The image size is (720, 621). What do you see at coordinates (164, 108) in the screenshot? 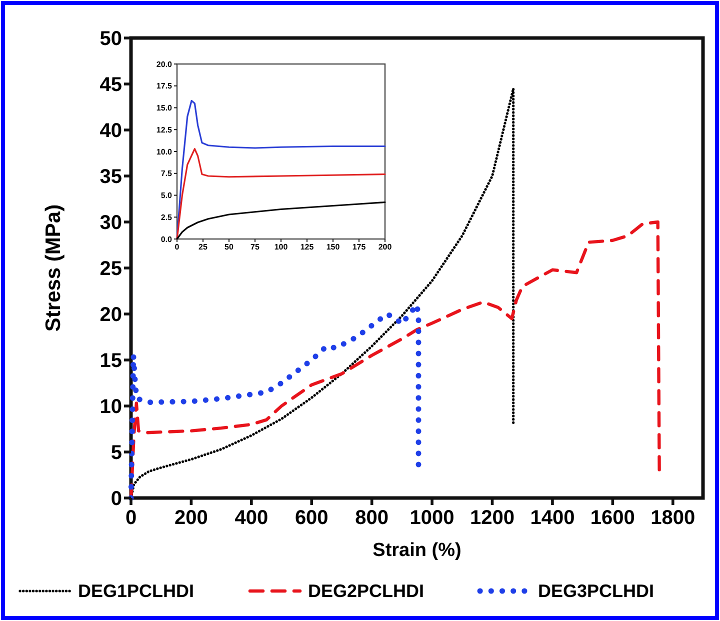
I see `y-tick-label: 15.0` at bounding box center [164, 108].